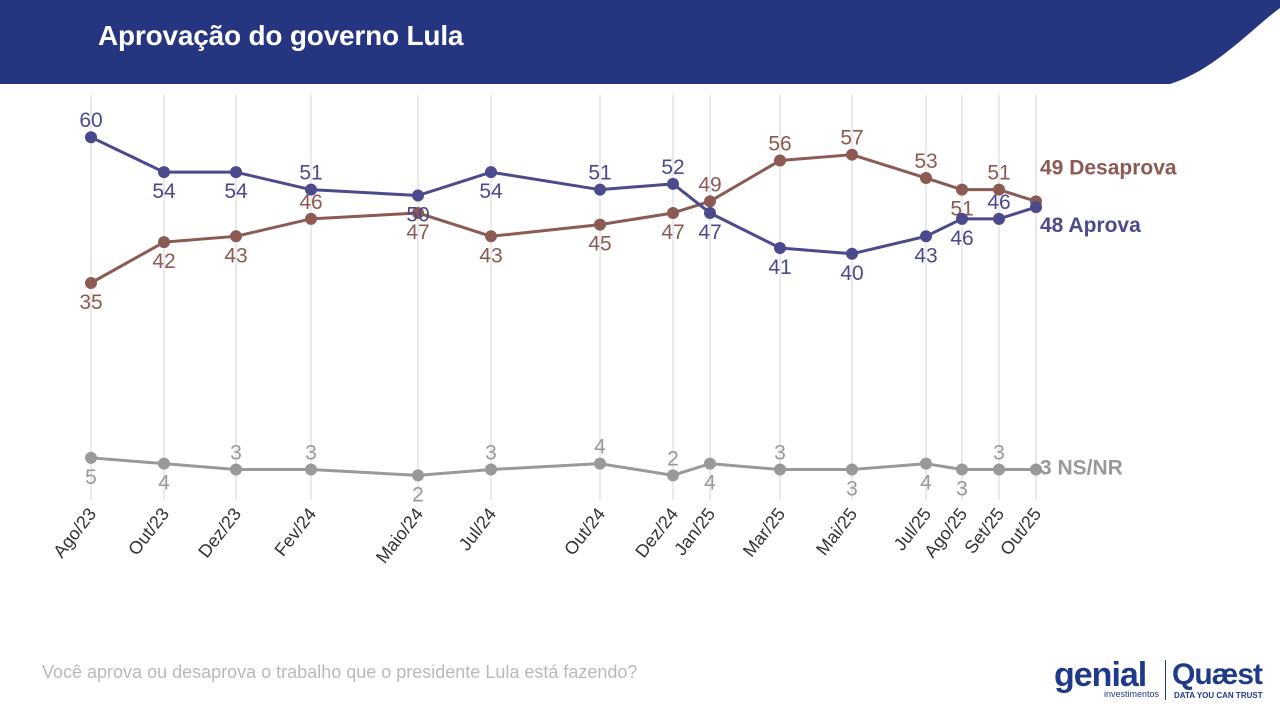 The height and width of the screenshot is (720, 1280). What do you see at coordinates (1132, 694) in the screenshot?
I see `genial-logo-subtext: investimentos` at bounding box center [1132, 694].